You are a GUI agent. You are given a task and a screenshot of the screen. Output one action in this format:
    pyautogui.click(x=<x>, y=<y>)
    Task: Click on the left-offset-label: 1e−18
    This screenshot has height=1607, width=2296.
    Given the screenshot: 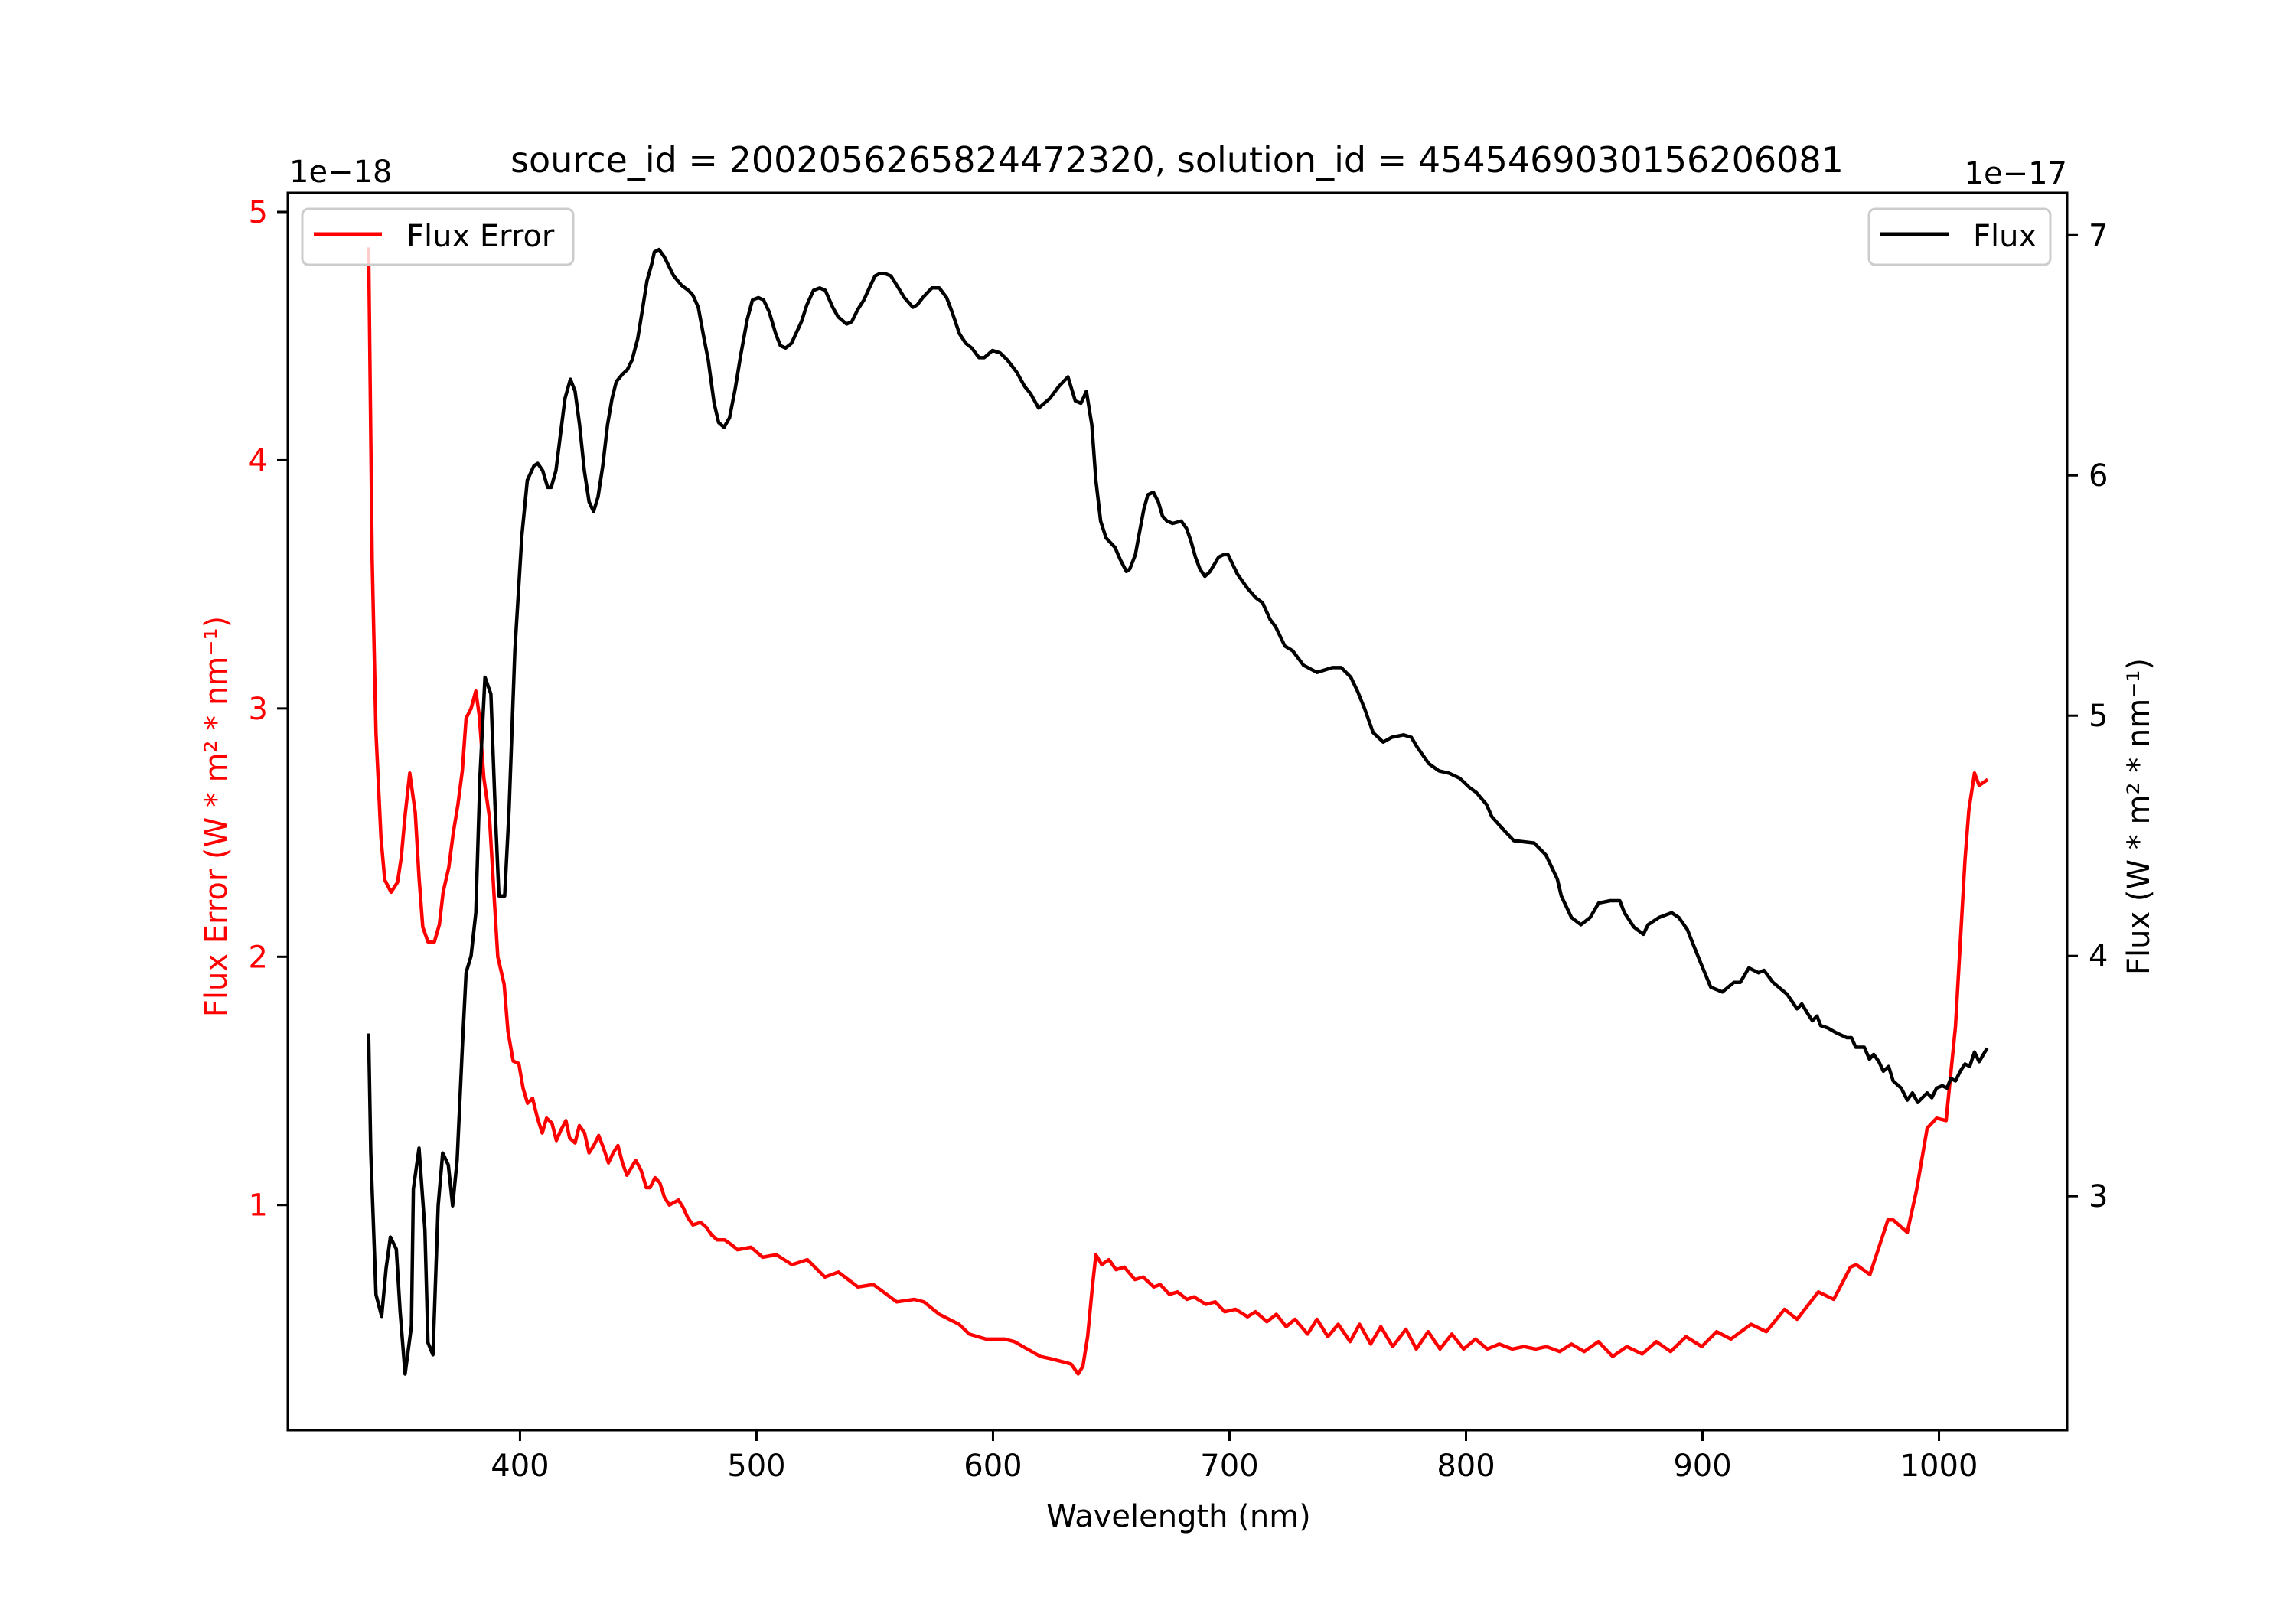 What is the action you would take?
    pyautogui.click(x=340, y=172)
    